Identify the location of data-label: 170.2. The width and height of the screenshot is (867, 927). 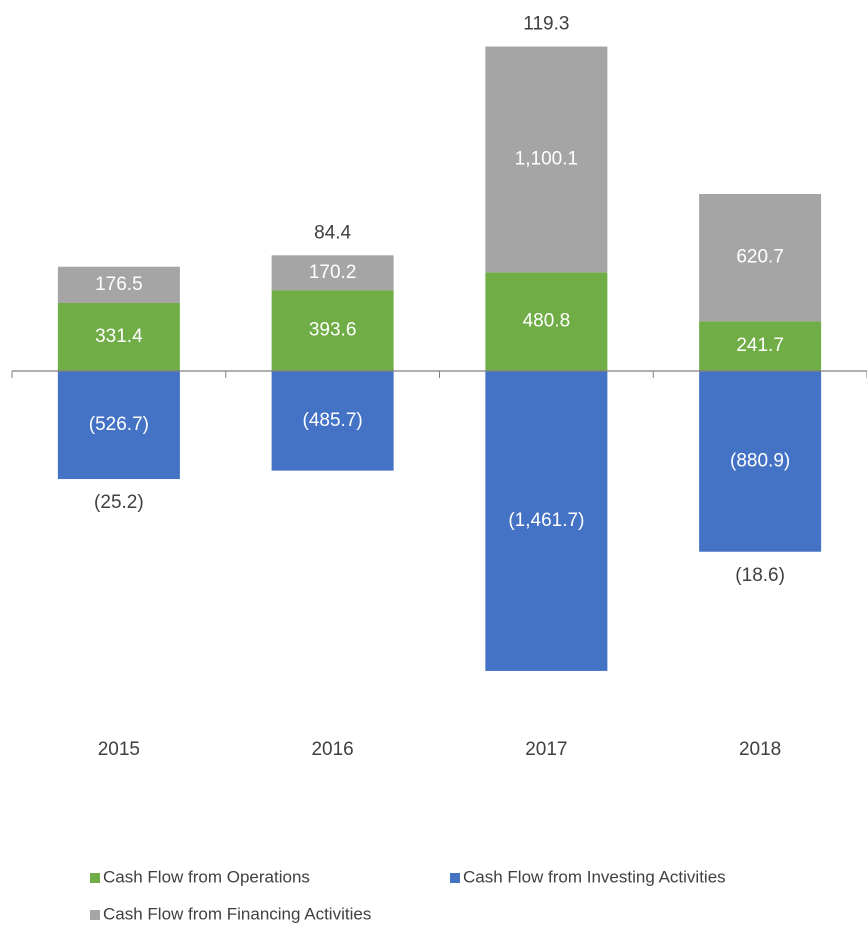
(333, 272).